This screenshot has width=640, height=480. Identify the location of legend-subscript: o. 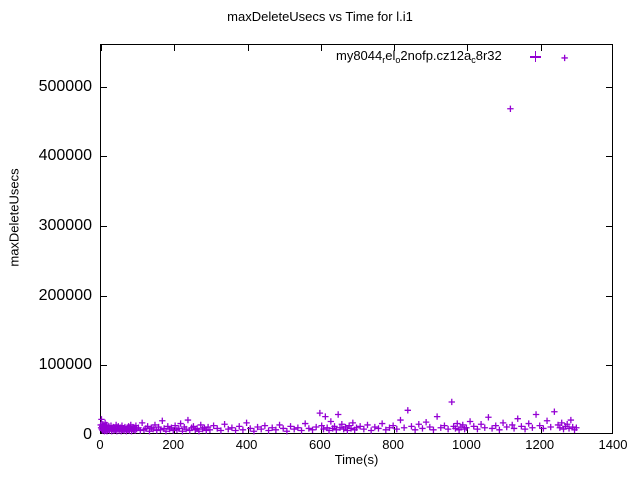
(398, 60).